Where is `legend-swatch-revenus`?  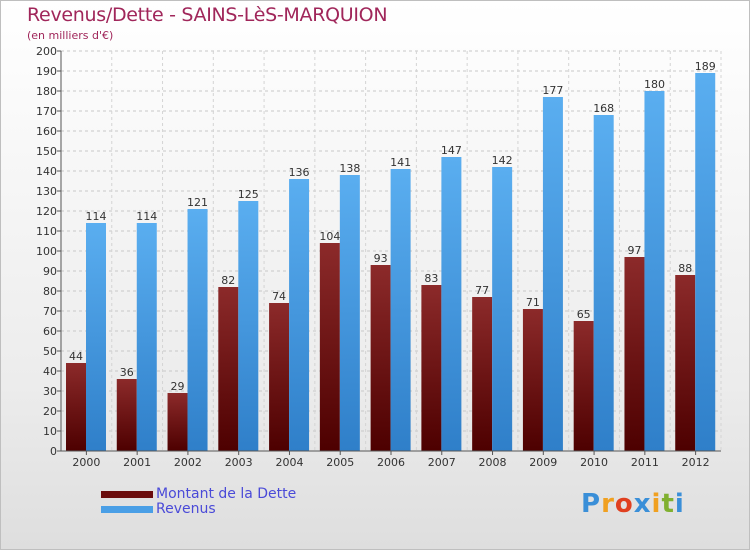 legend-swatch-revenus is located at coordinates (127, 509).